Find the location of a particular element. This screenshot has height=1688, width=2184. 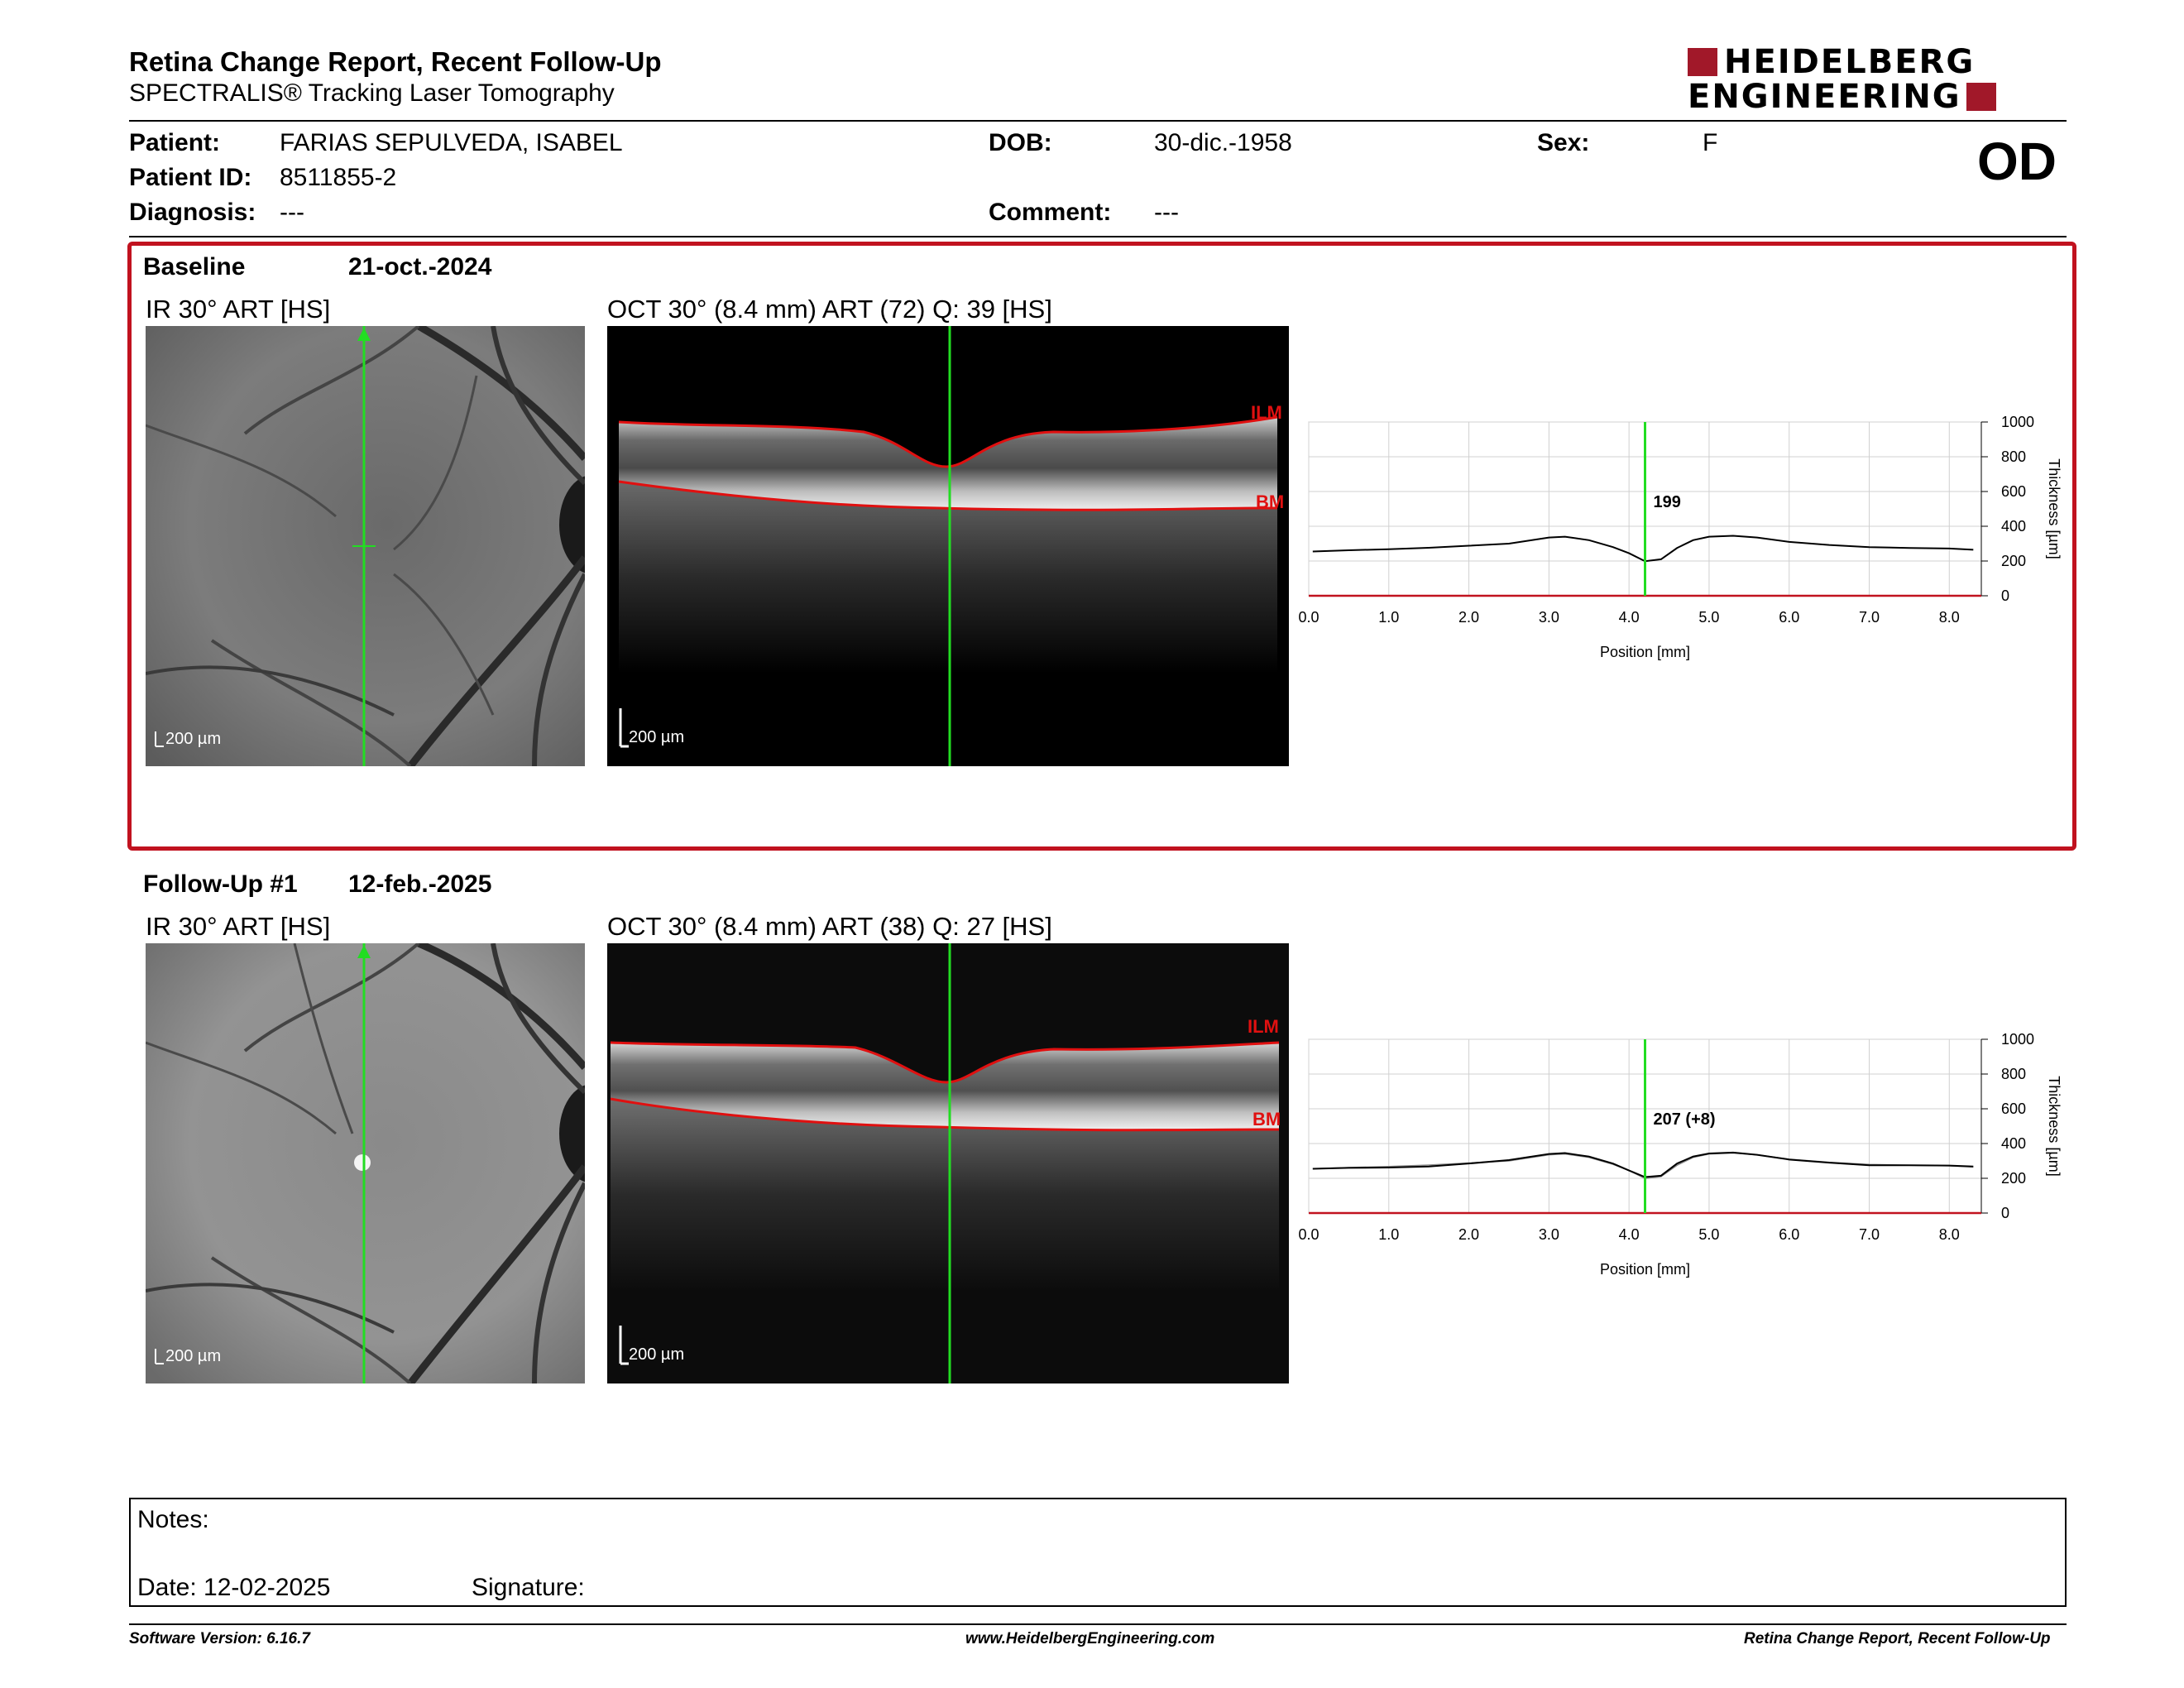

notes-box: Notes: Date: 12-02-2025 Signature: is located at coordinates (1098, 1552).